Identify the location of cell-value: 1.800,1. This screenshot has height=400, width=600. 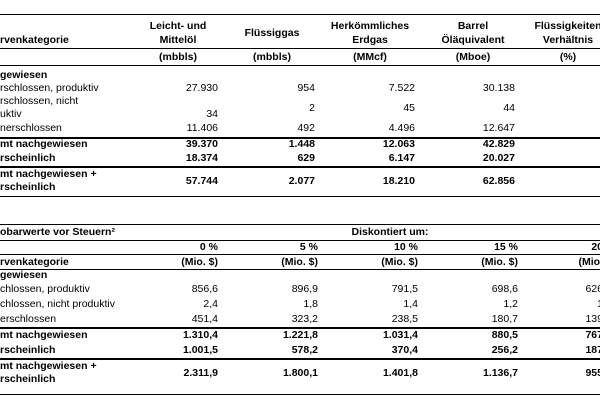
(300, 372).